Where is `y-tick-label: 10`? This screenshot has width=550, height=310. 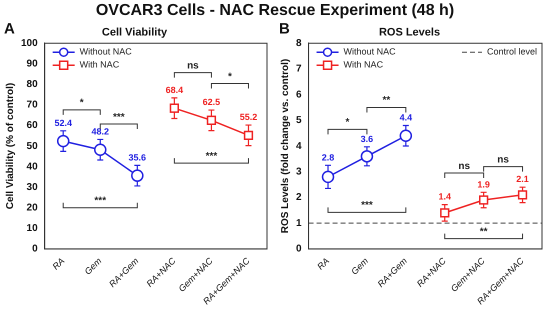
y-tick-label: 10 is located at coordinates (32, 228).